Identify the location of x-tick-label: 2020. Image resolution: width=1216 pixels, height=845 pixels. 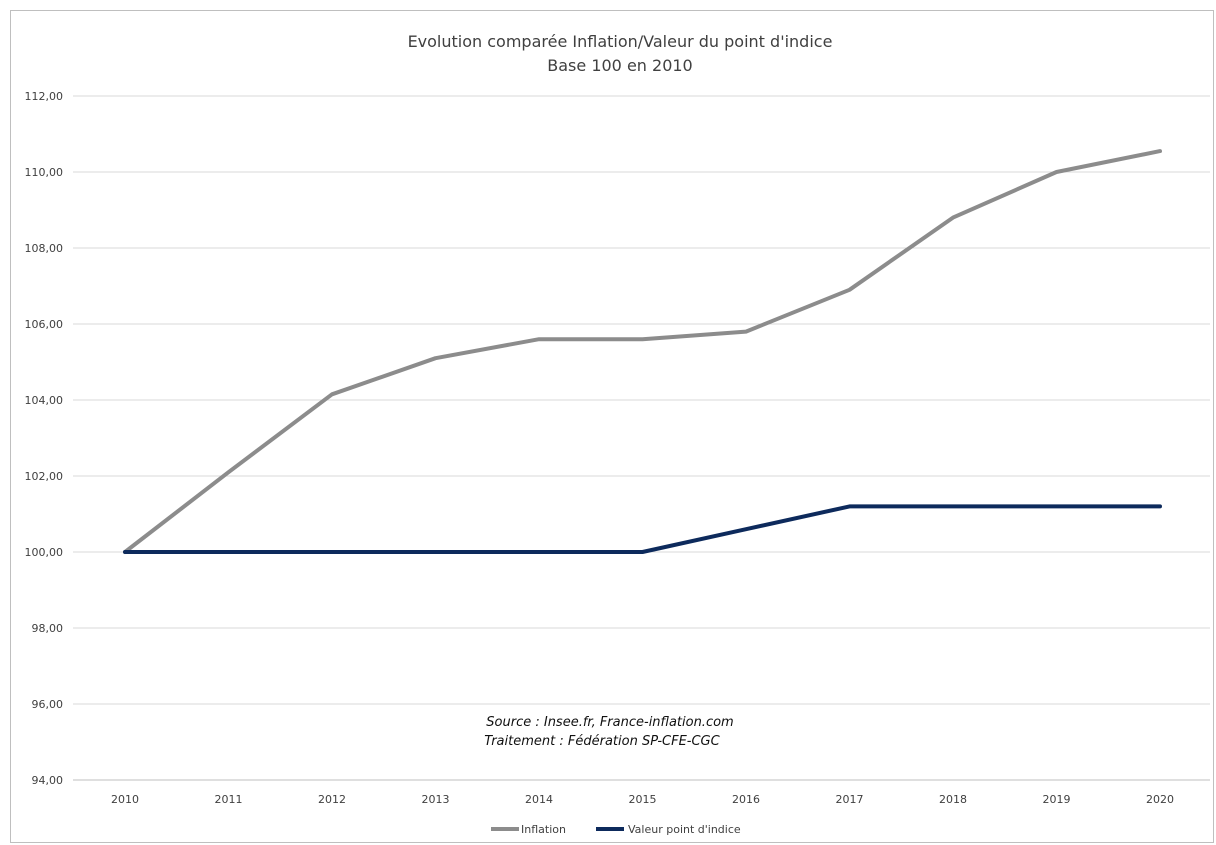
(1160, 799).